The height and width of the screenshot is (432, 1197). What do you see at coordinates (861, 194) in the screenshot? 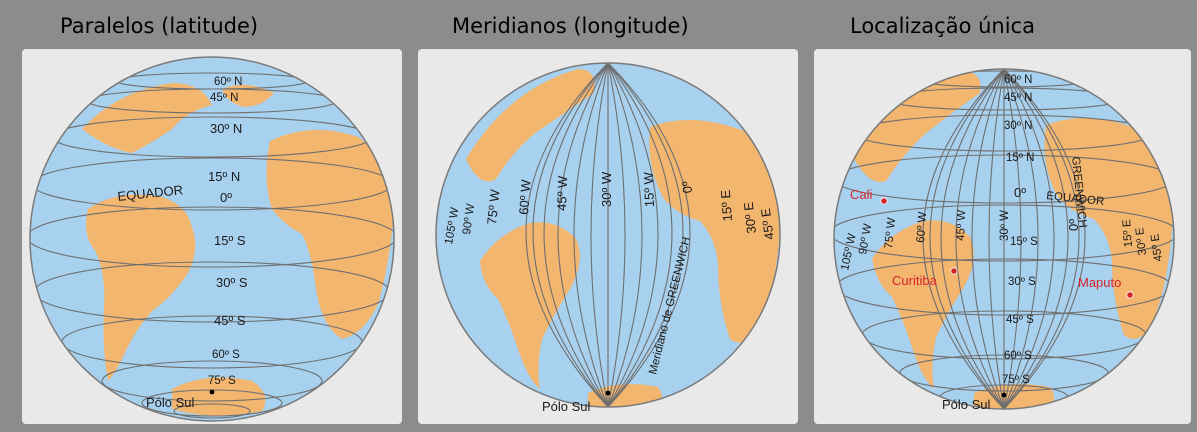
I see `city-label-cali: Cali` at bounding box center [861, 194].